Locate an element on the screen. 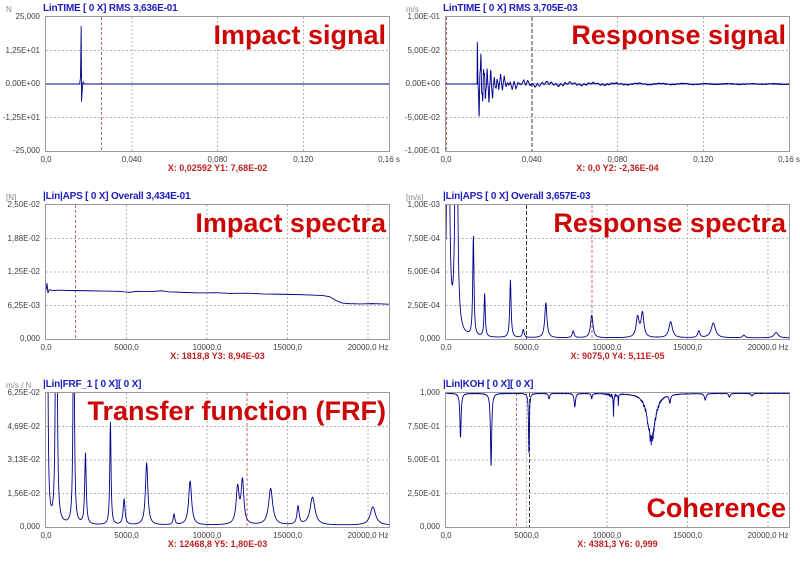 The width and height of the screenshot is (800, 564). y-tick-label: 6,25E-02 is located at coordinates (23, 392).